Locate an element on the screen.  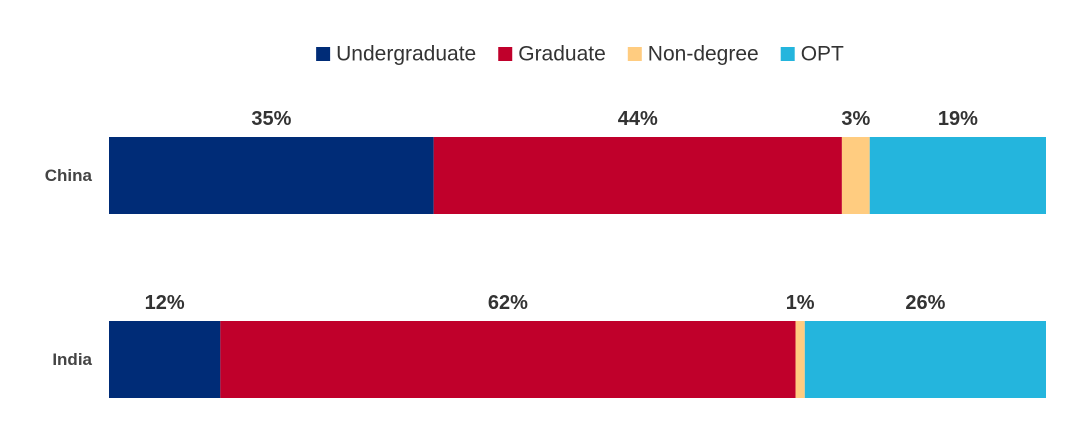
bar-china-undergraduate is located at coordinates (271, 175).